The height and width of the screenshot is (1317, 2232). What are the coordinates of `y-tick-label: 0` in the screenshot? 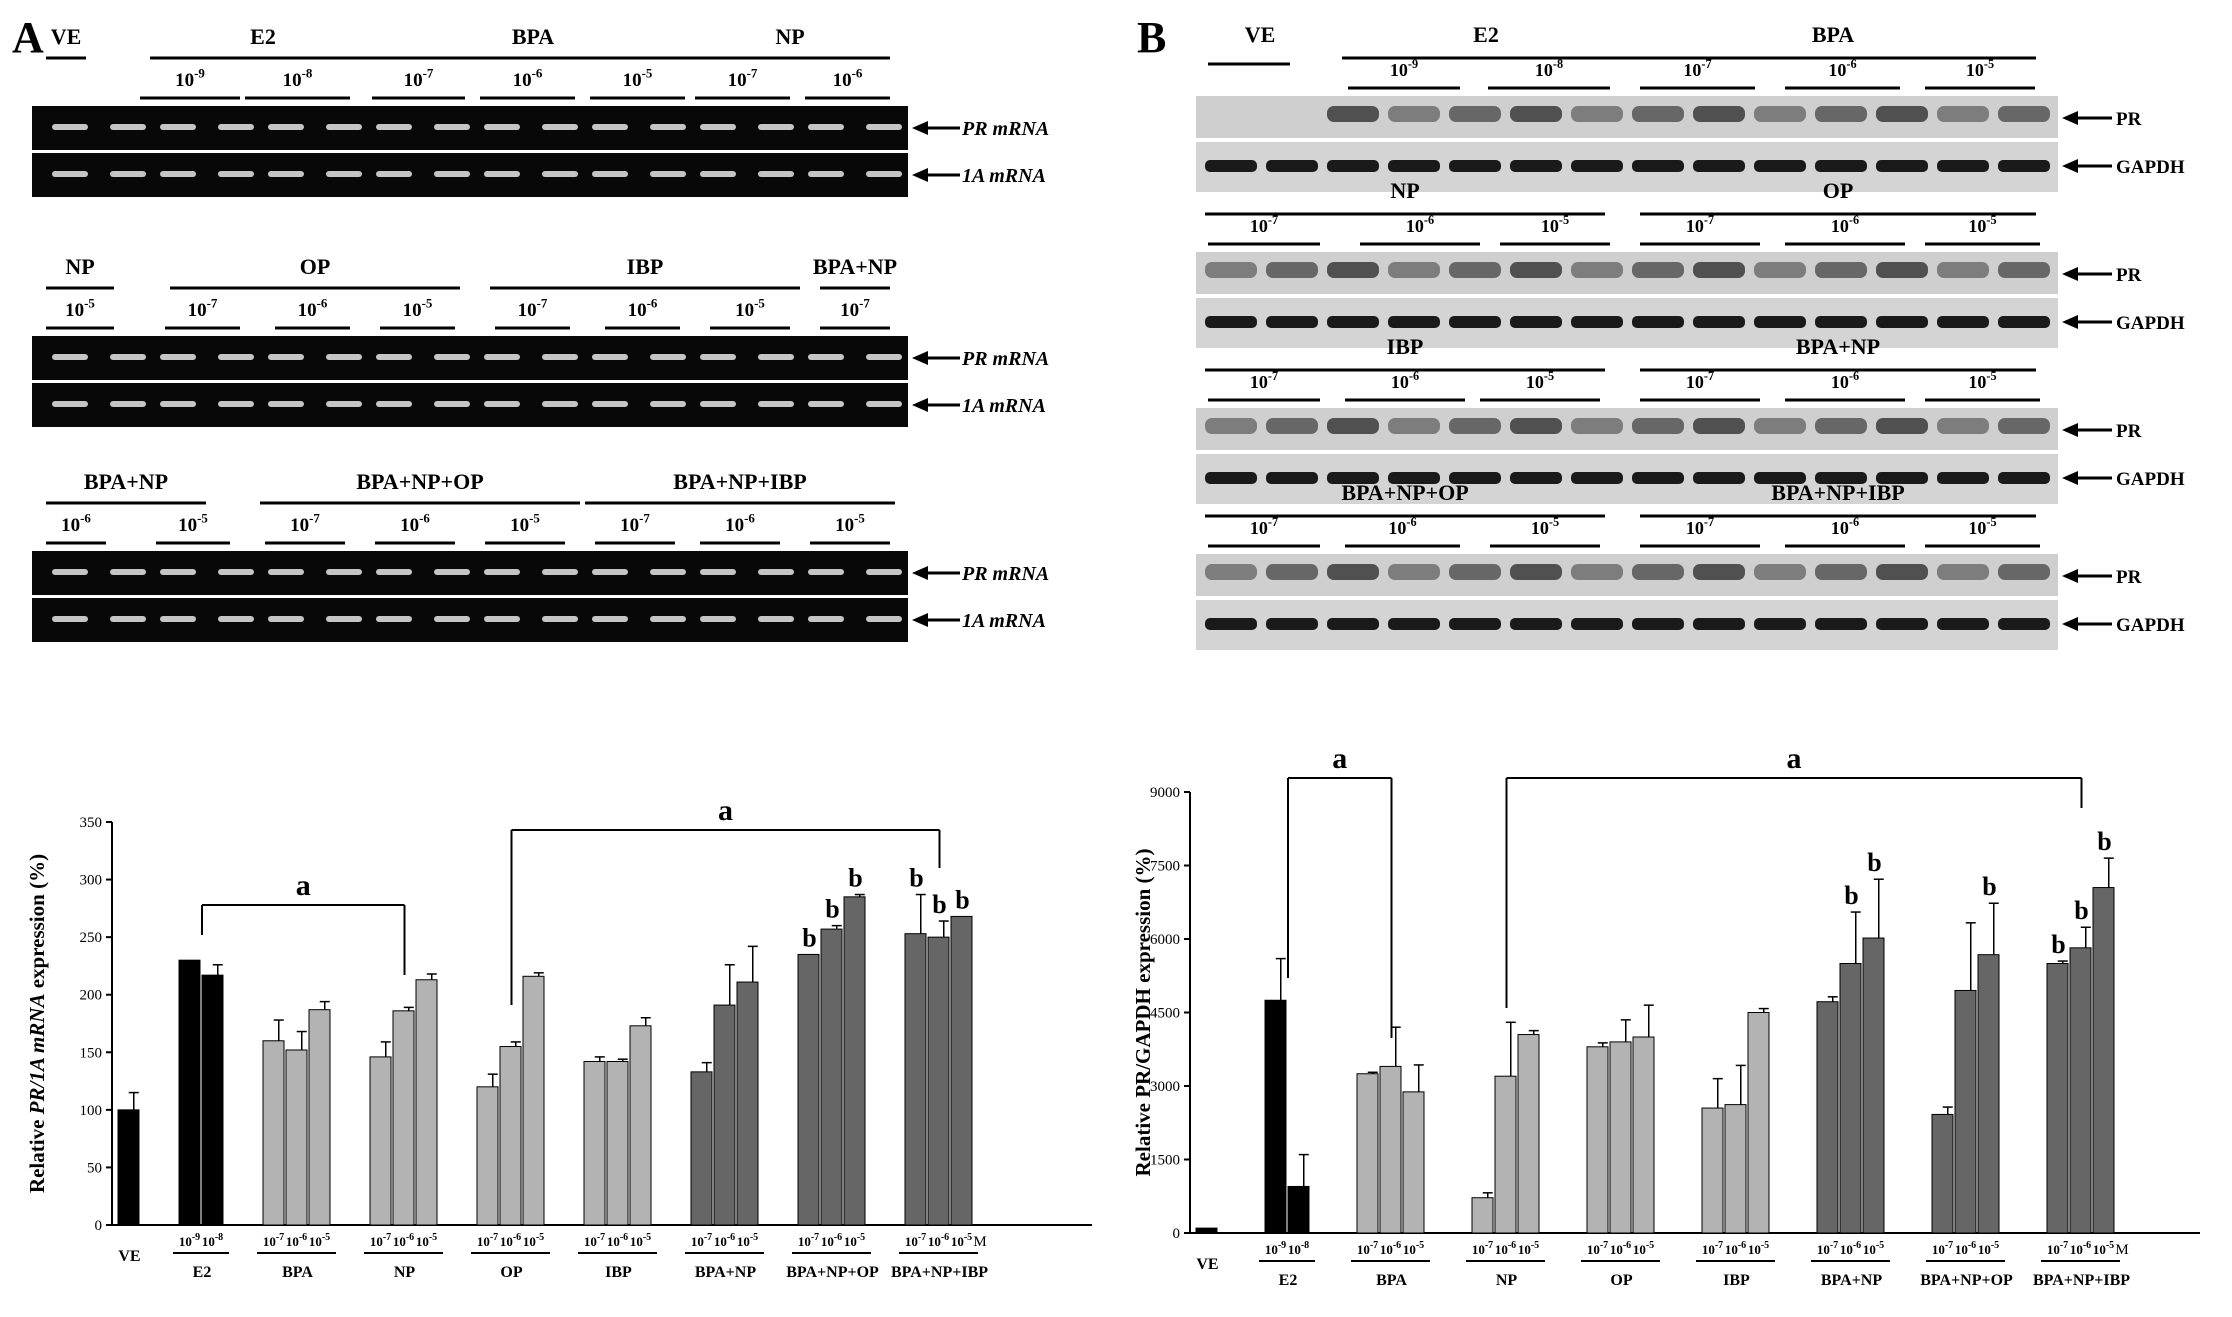 It's located at (99, 1226).